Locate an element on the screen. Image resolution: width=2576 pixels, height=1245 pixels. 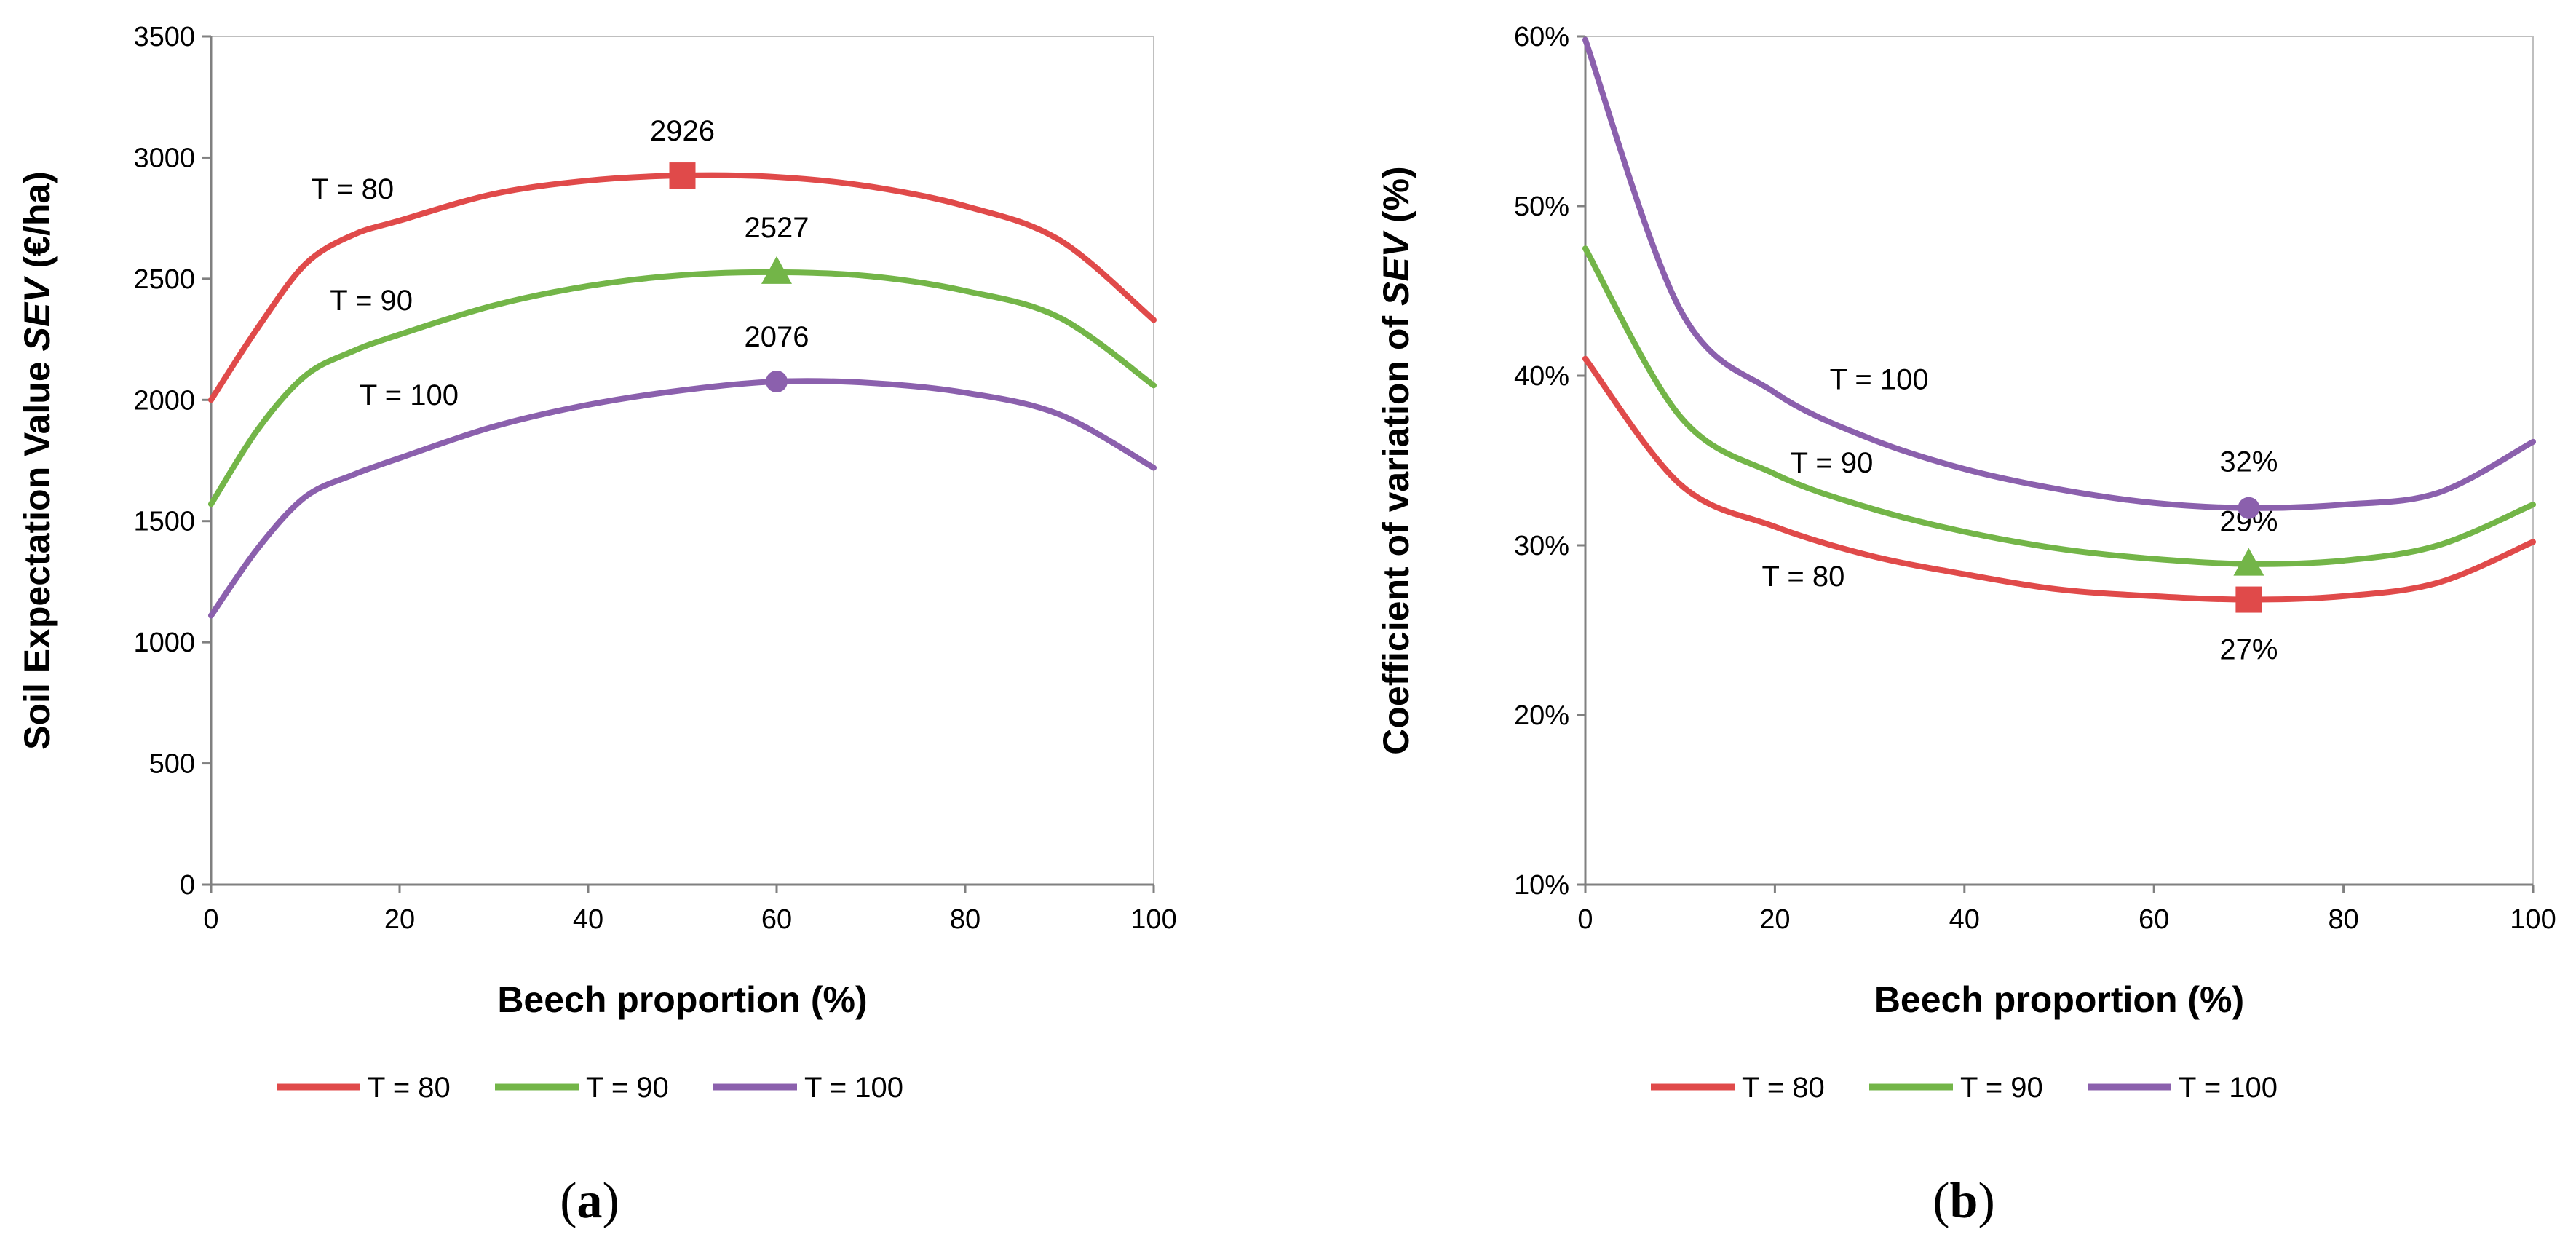
data-label: 27% is located at coordinates (2248, 650).